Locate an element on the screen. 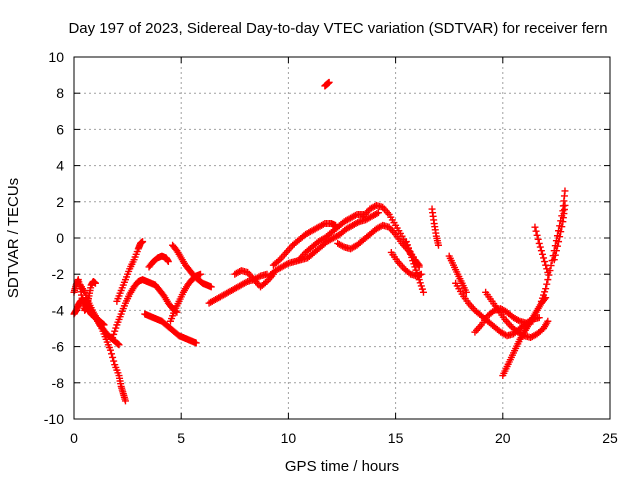  series-arc5 is located at coordinates (130, 271).